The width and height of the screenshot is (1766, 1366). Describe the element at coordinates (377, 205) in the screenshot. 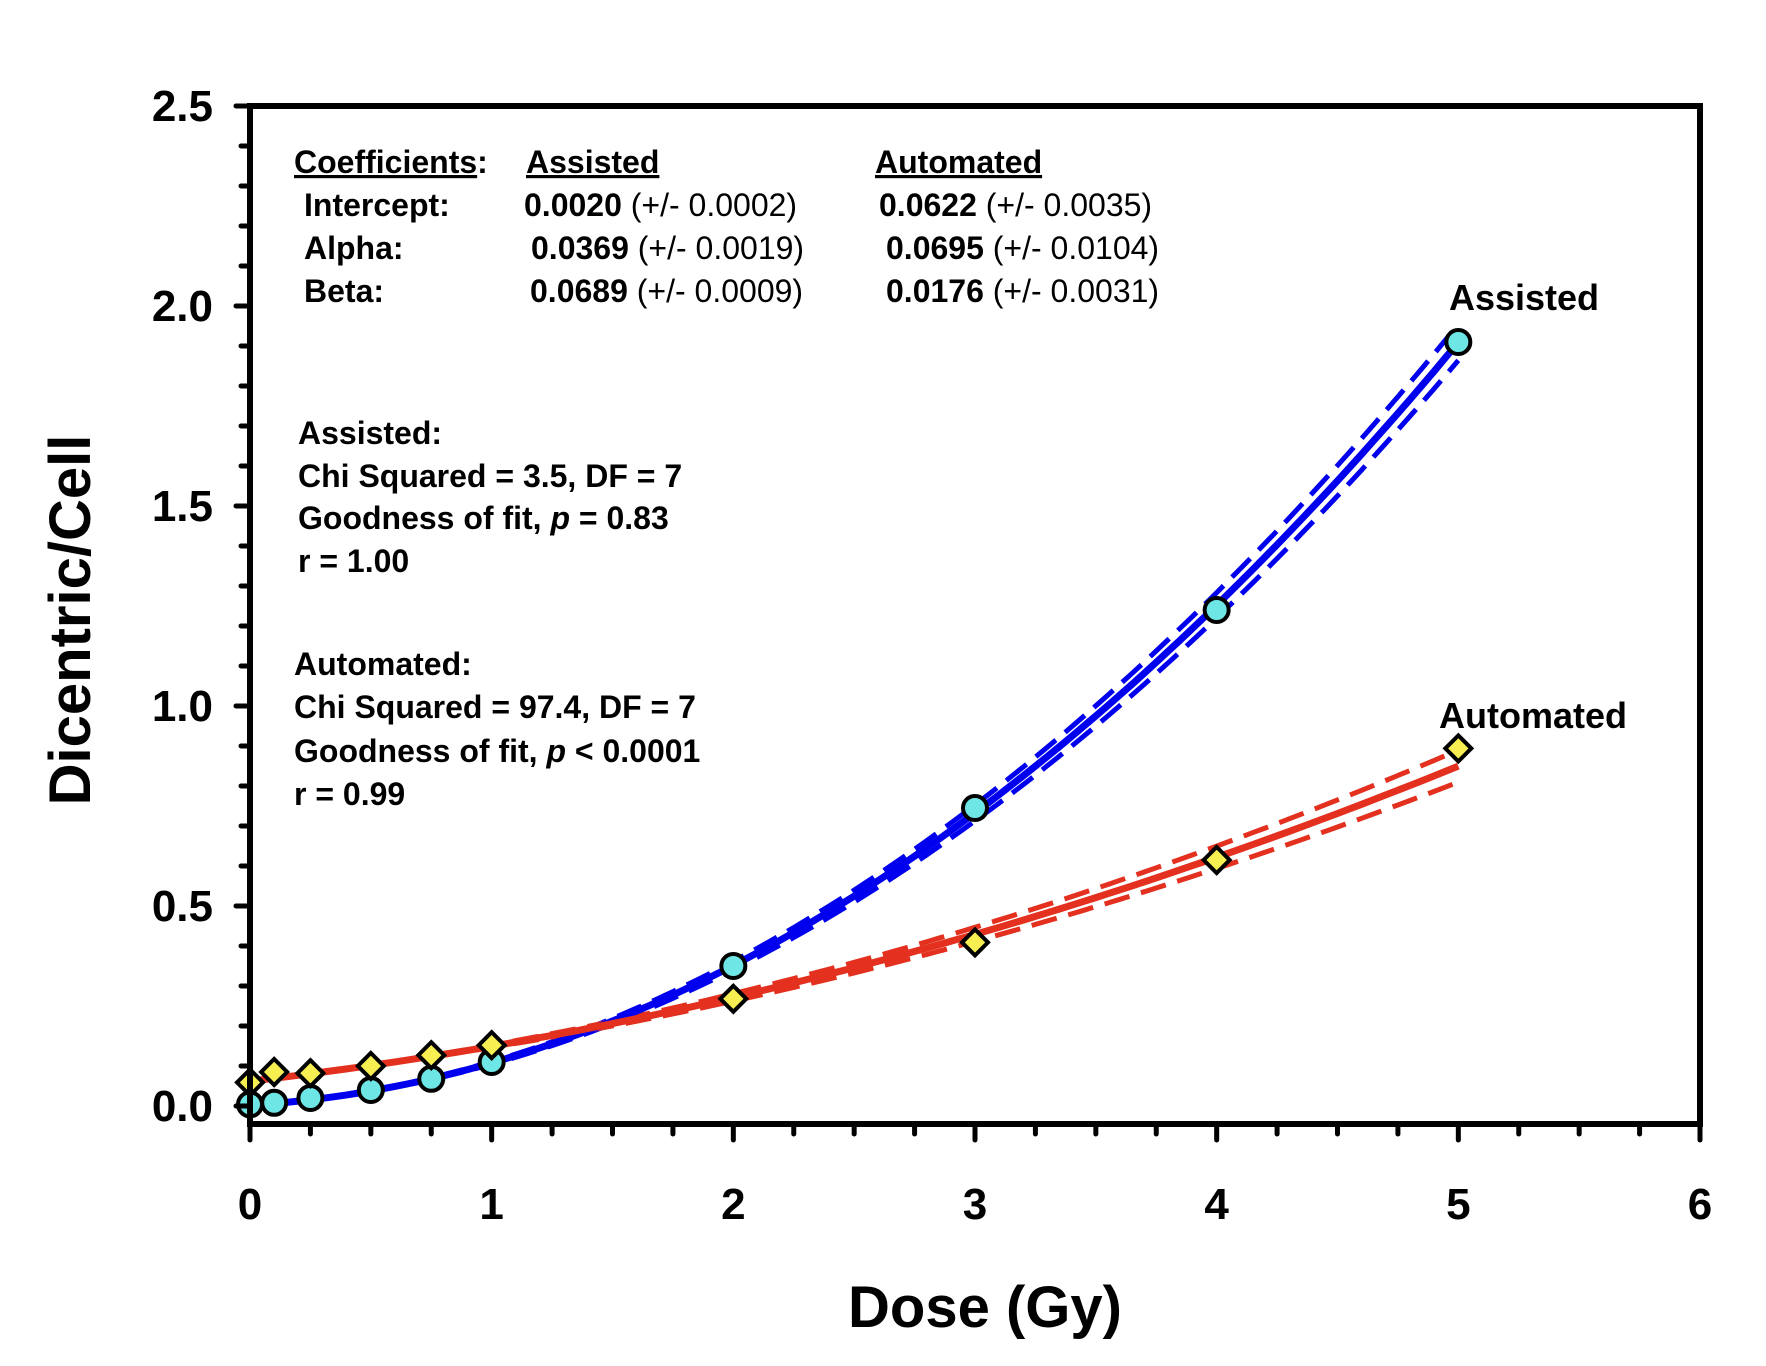

I see `coef-row-label: Intercept:` at that location.